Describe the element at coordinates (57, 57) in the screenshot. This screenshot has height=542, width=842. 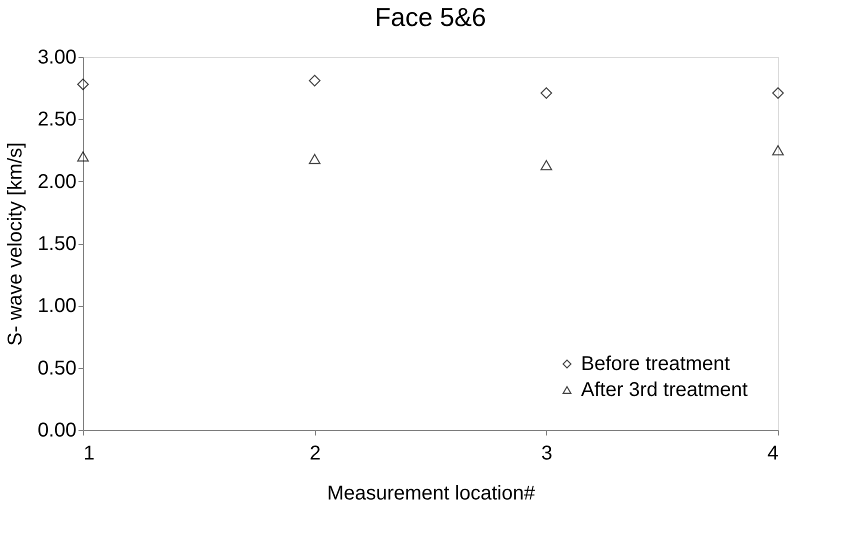
I see `y-tick-label: 3.00` at that location.